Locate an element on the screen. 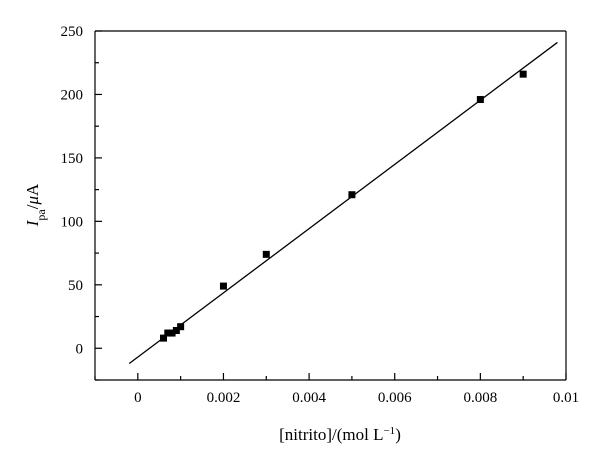  x-tick-label: 0.004 is located at coordinates (309, 398).